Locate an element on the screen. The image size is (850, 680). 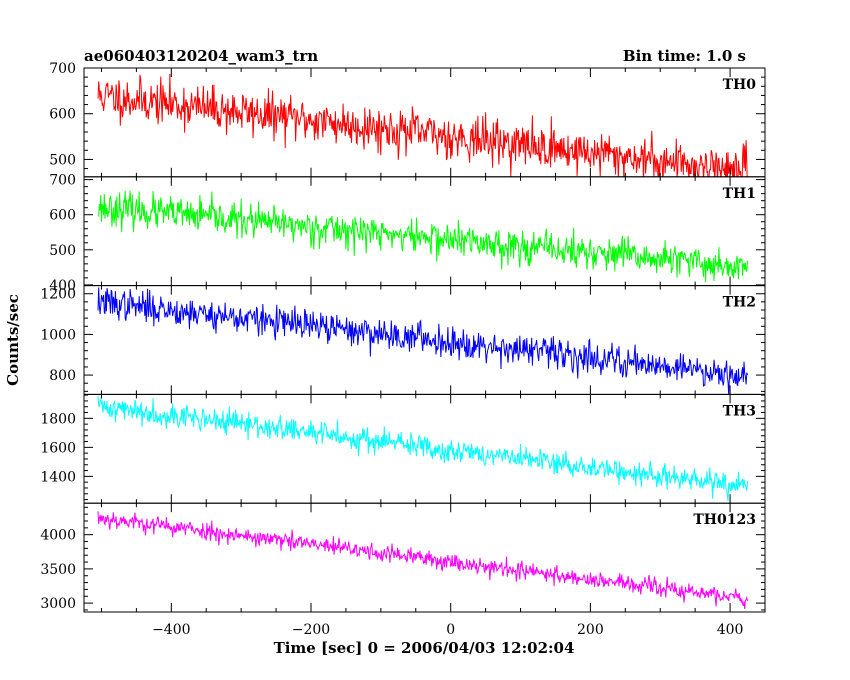
y-tick-label: 1600 is located at coordinates (58, 448).